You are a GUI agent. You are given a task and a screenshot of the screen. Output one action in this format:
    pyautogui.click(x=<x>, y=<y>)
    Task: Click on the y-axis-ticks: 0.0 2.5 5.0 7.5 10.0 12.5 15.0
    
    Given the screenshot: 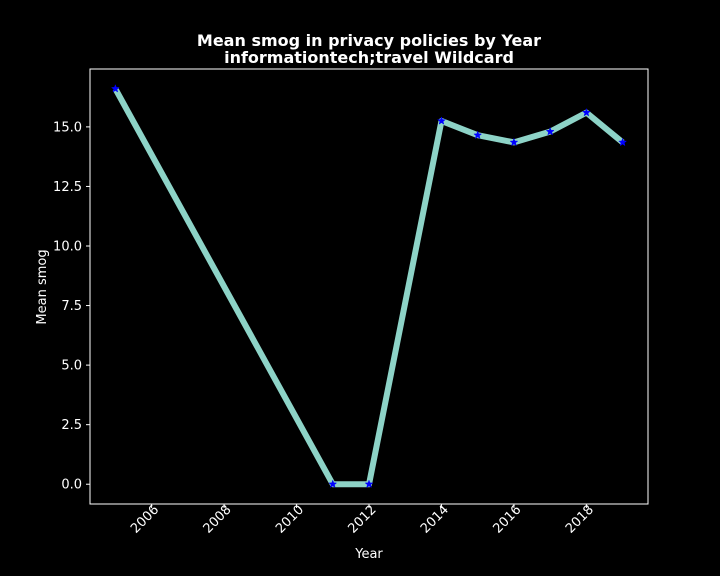 What is the action you would take?
    pyautogui.click(x=71, y=306)
    